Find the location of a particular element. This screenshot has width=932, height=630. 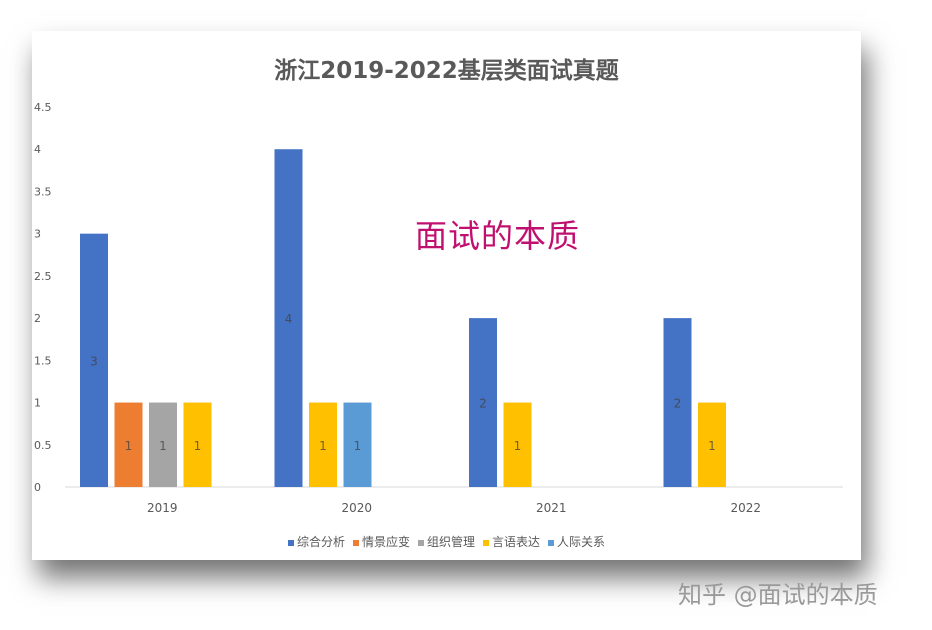

y-tick-label: 4.5 is located at coordinates (43, 107).